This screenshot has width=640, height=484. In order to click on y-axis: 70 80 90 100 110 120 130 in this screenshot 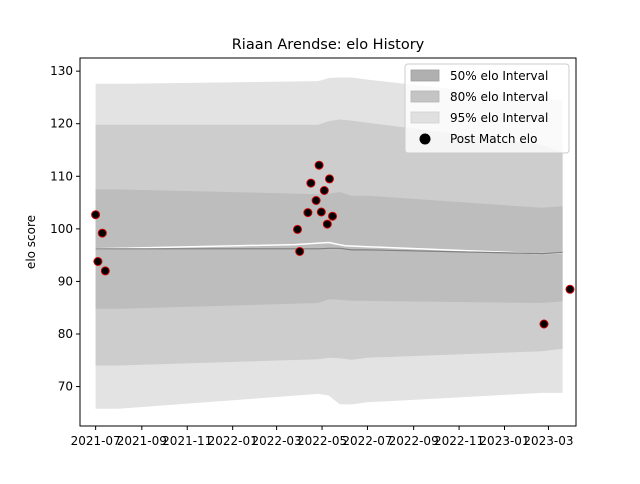, I will do `click(65, 229)`.